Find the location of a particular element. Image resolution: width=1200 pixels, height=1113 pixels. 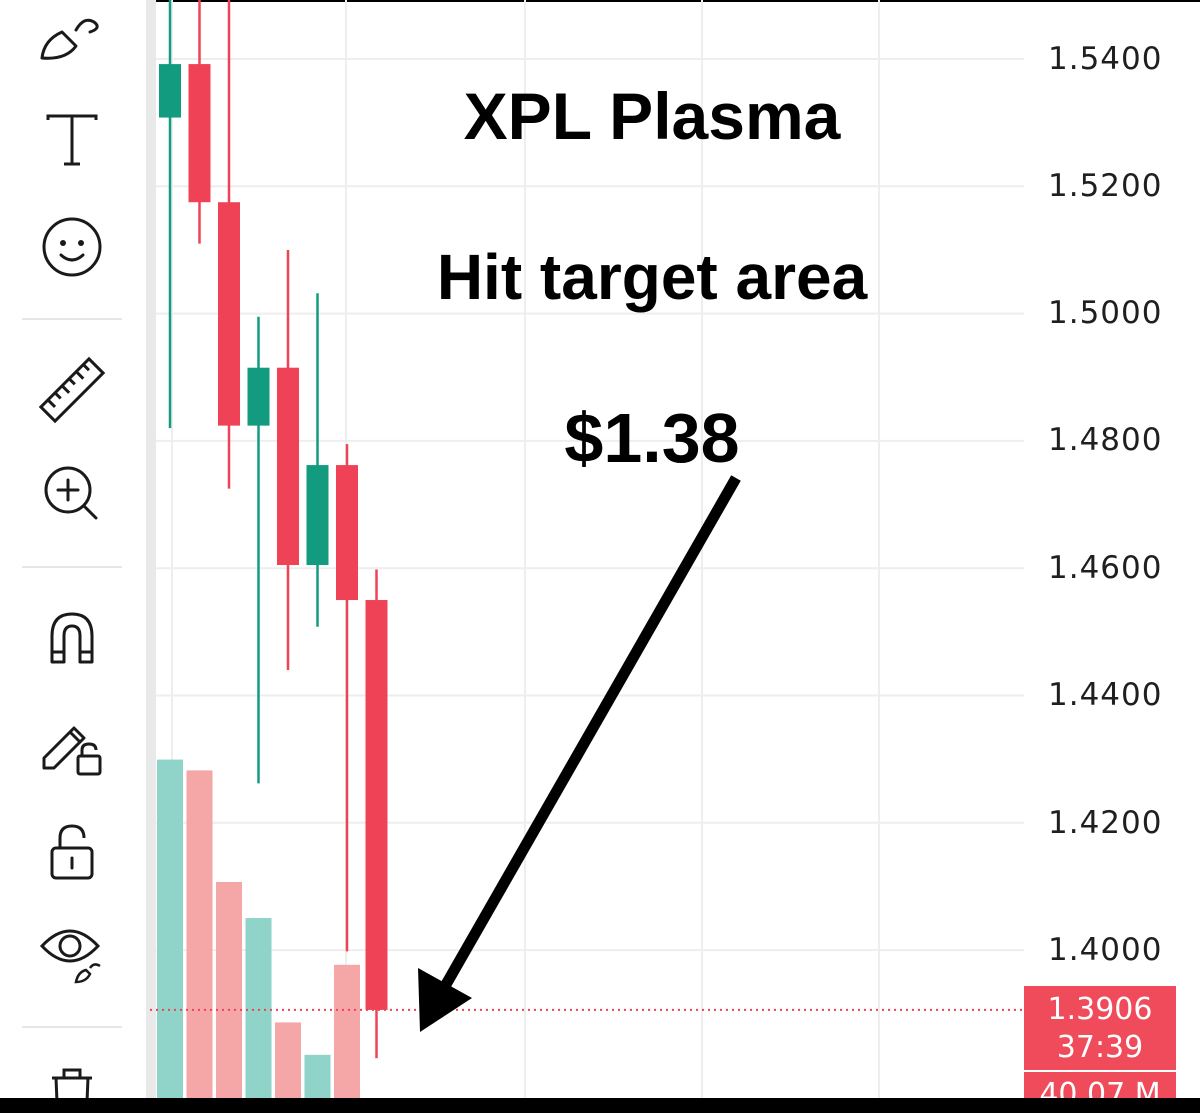

emoji-icon is located at coordinates (72, 247).